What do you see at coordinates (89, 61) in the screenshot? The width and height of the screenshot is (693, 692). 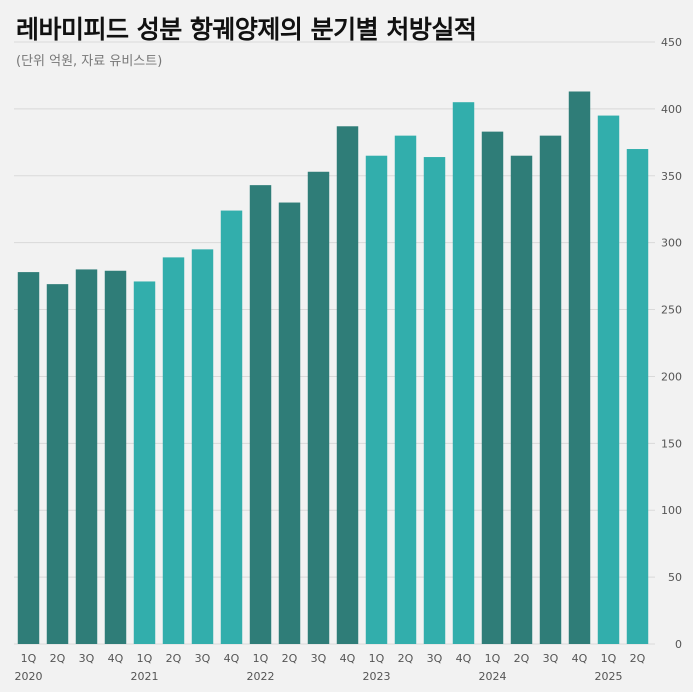 I see `chart-subtitle: (단위 억원, 자료 유비스트)` at bounding box center [89, 61].